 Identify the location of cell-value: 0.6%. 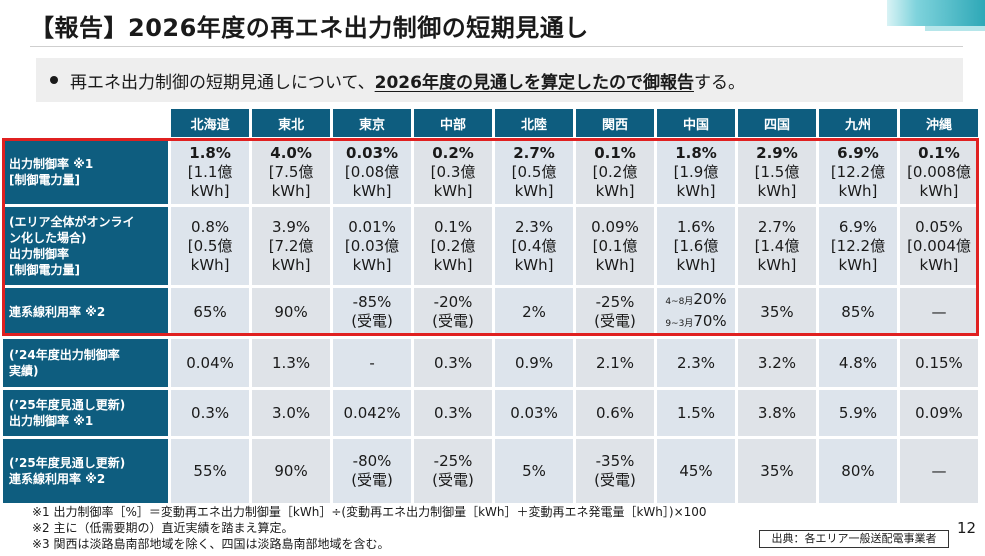
(615, 412).